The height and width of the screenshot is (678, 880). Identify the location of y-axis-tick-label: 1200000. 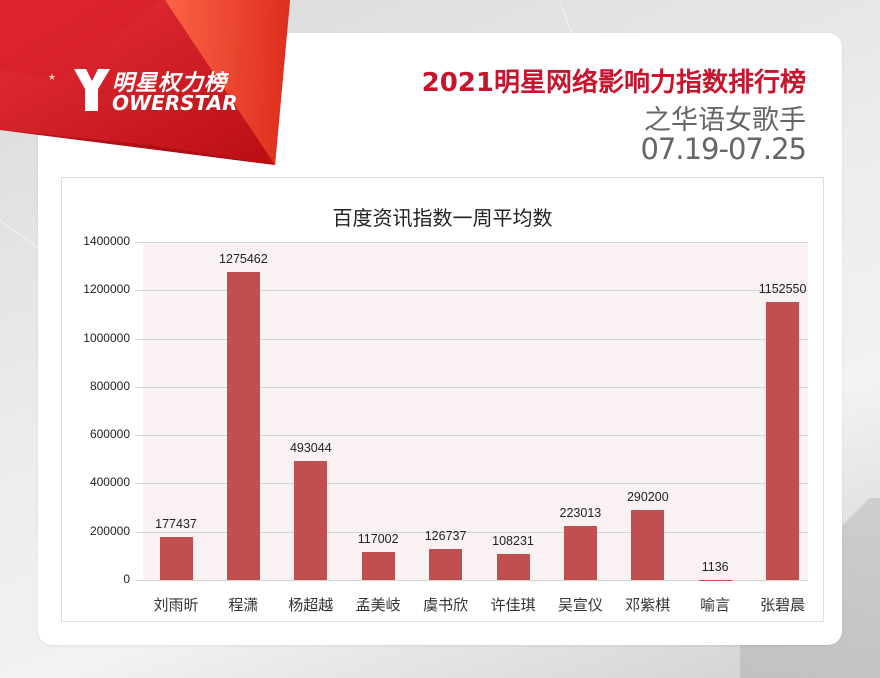
(106, 289).